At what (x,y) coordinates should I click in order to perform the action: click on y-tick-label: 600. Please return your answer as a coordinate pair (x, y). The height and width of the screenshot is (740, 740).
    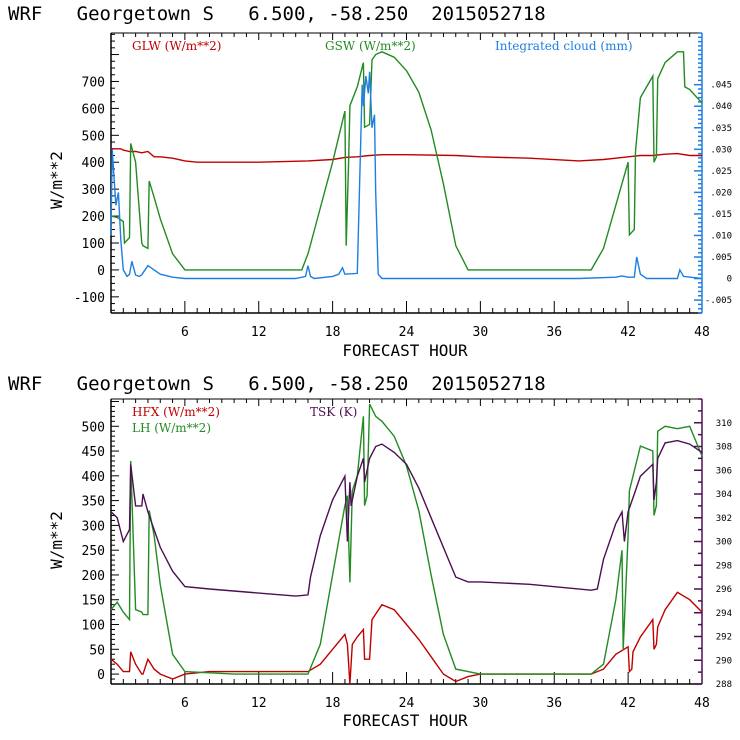
    Looking at the image, I should click on (93, 109).